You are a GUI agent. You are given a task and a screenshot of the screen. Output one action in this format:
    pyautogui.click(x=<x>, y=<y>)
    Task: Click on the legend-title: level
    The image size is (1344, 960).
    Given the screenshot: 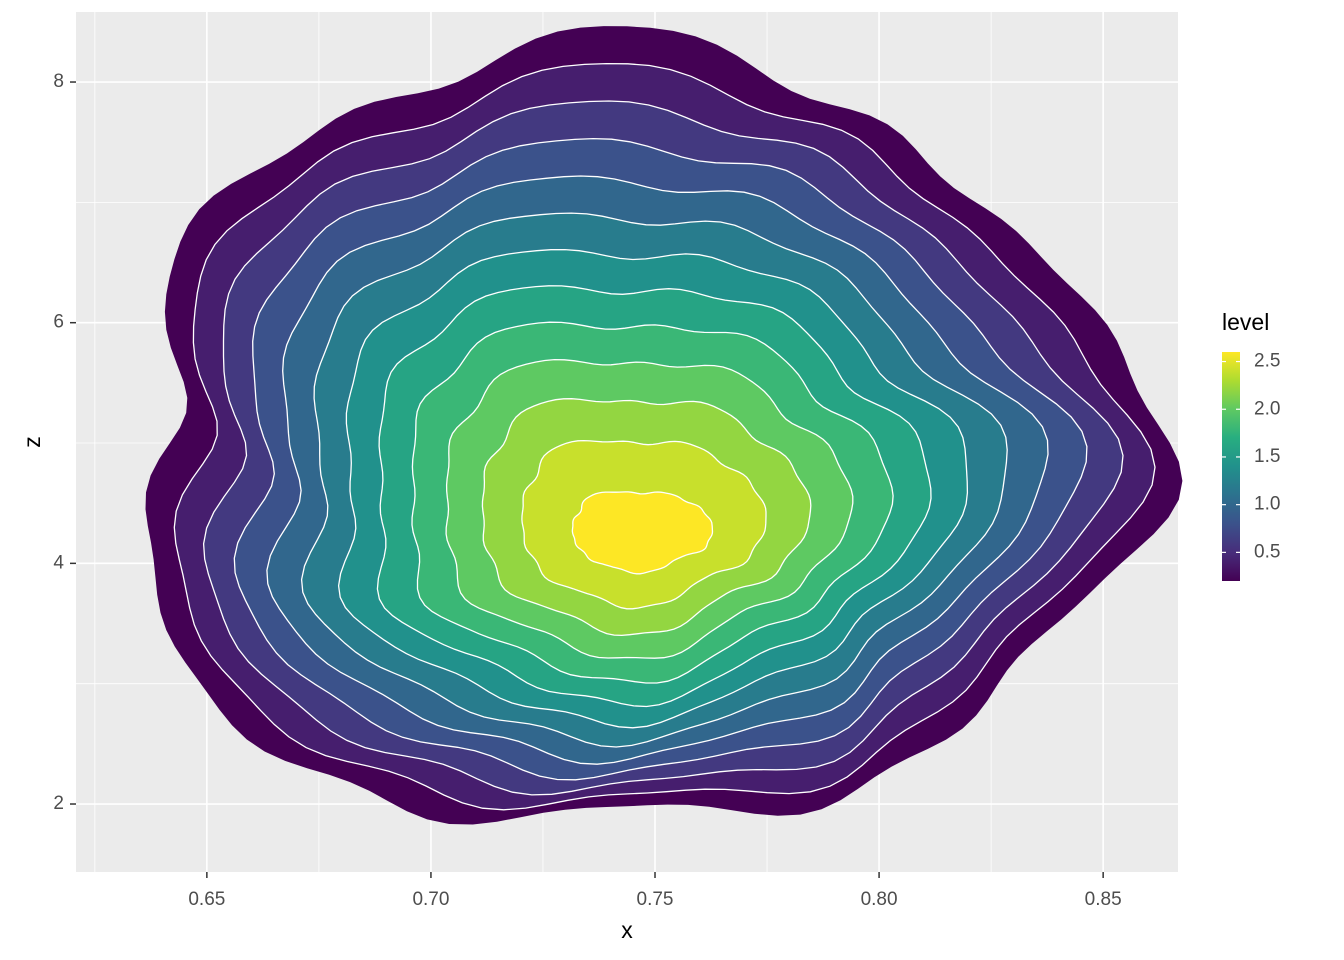 What is the action you would take?
    pyautogui.click(x=1245, y=322)
    